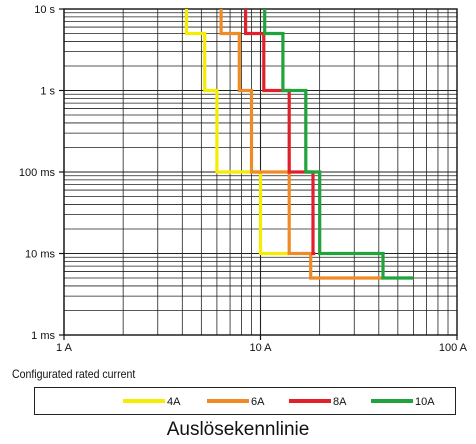  I want to click on y-tick-label: 1 s, so click(47, 92).